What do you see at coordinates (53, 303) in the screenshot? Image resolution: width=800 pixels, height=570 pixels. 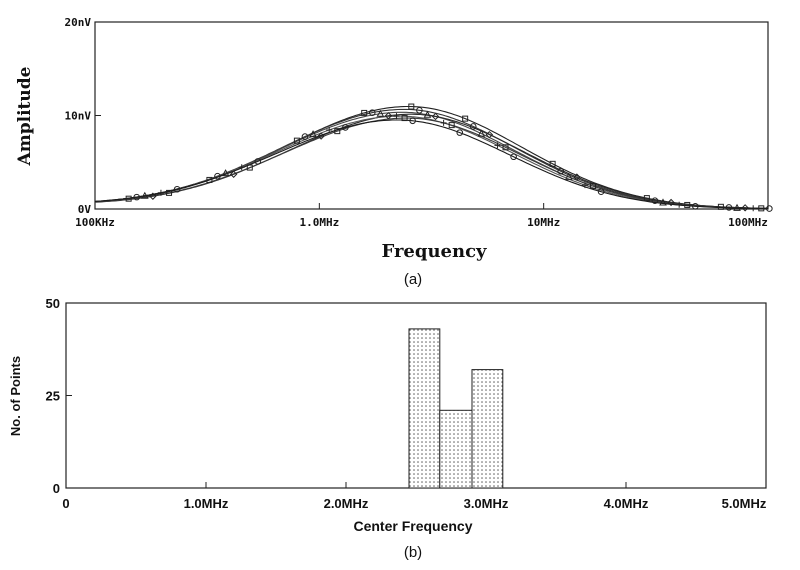 I see `panel-b-y-tick-label: 50` at bounding box center [53, 303].